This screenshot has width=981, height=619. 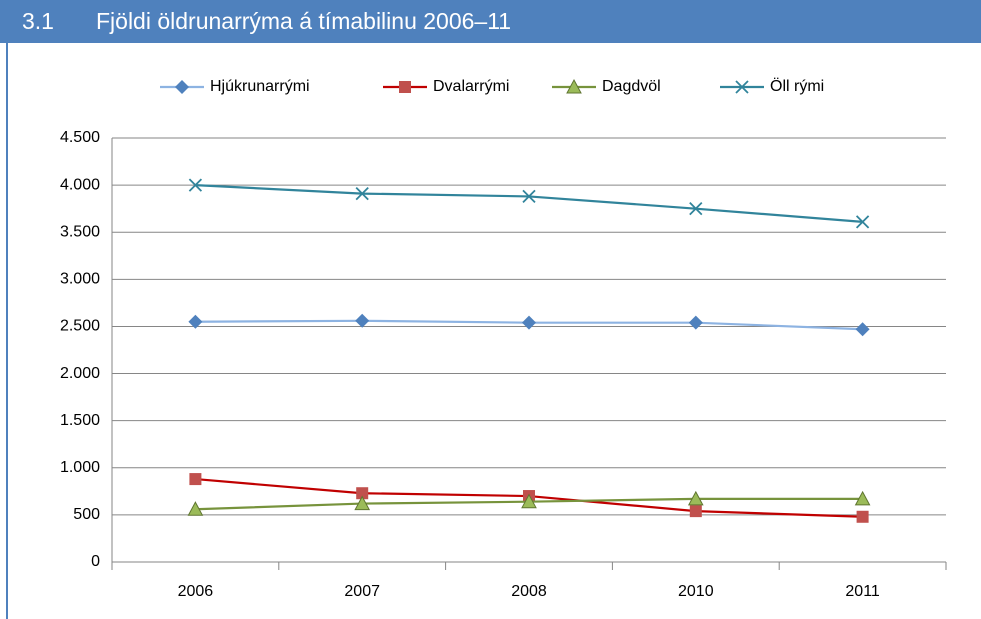 What do you see at coordinates (80, 279) in the screenshot?
I see `y-tick-label: 3.000` at bounding box center [80, 279].